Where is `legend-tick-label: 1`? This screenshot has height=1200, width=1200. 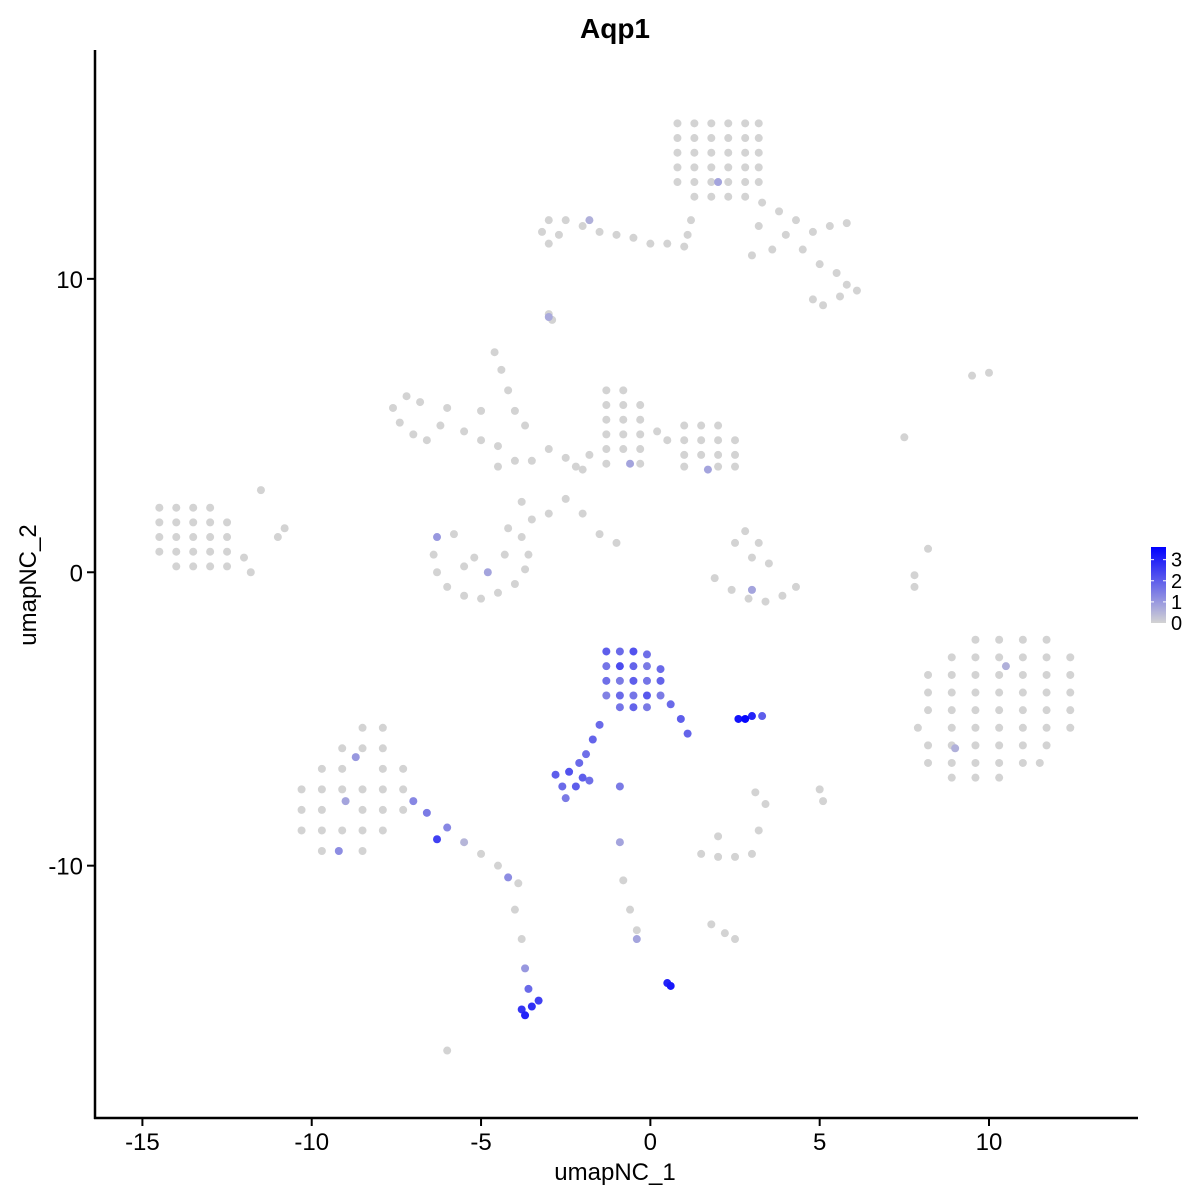 legend-tick-label: 1 is located at coordinates (1176, 603).